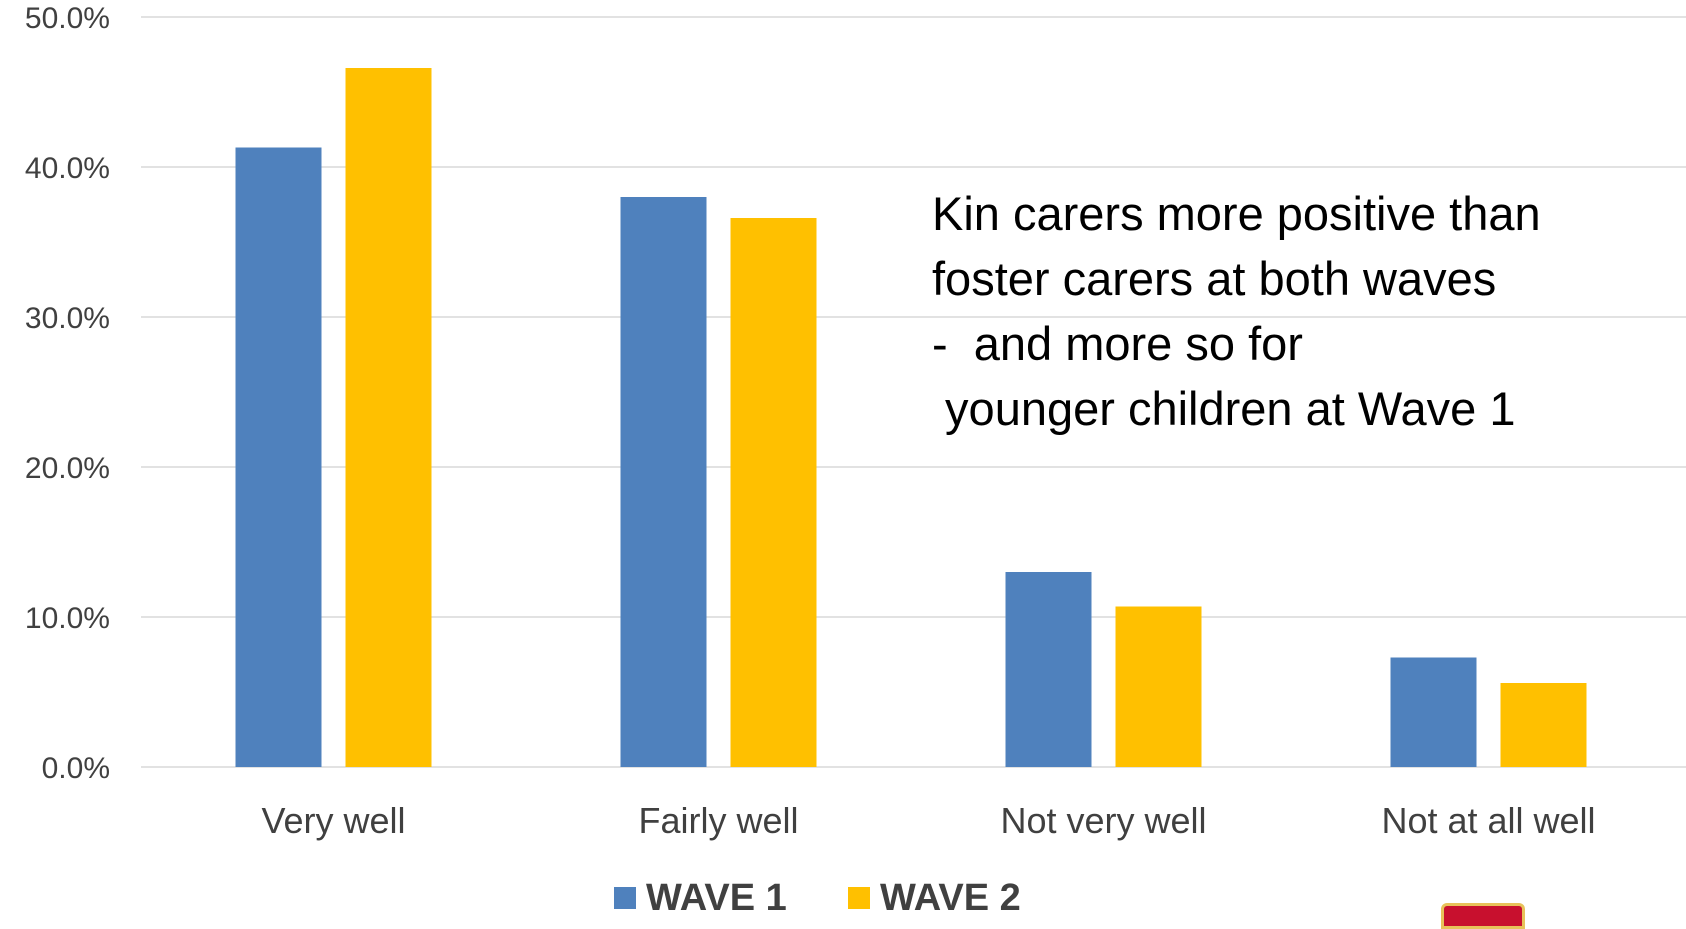 The width and height of the screenshot is (1686, 929). I want to click on y-tick-label: 50.0%, so click(67, 18).